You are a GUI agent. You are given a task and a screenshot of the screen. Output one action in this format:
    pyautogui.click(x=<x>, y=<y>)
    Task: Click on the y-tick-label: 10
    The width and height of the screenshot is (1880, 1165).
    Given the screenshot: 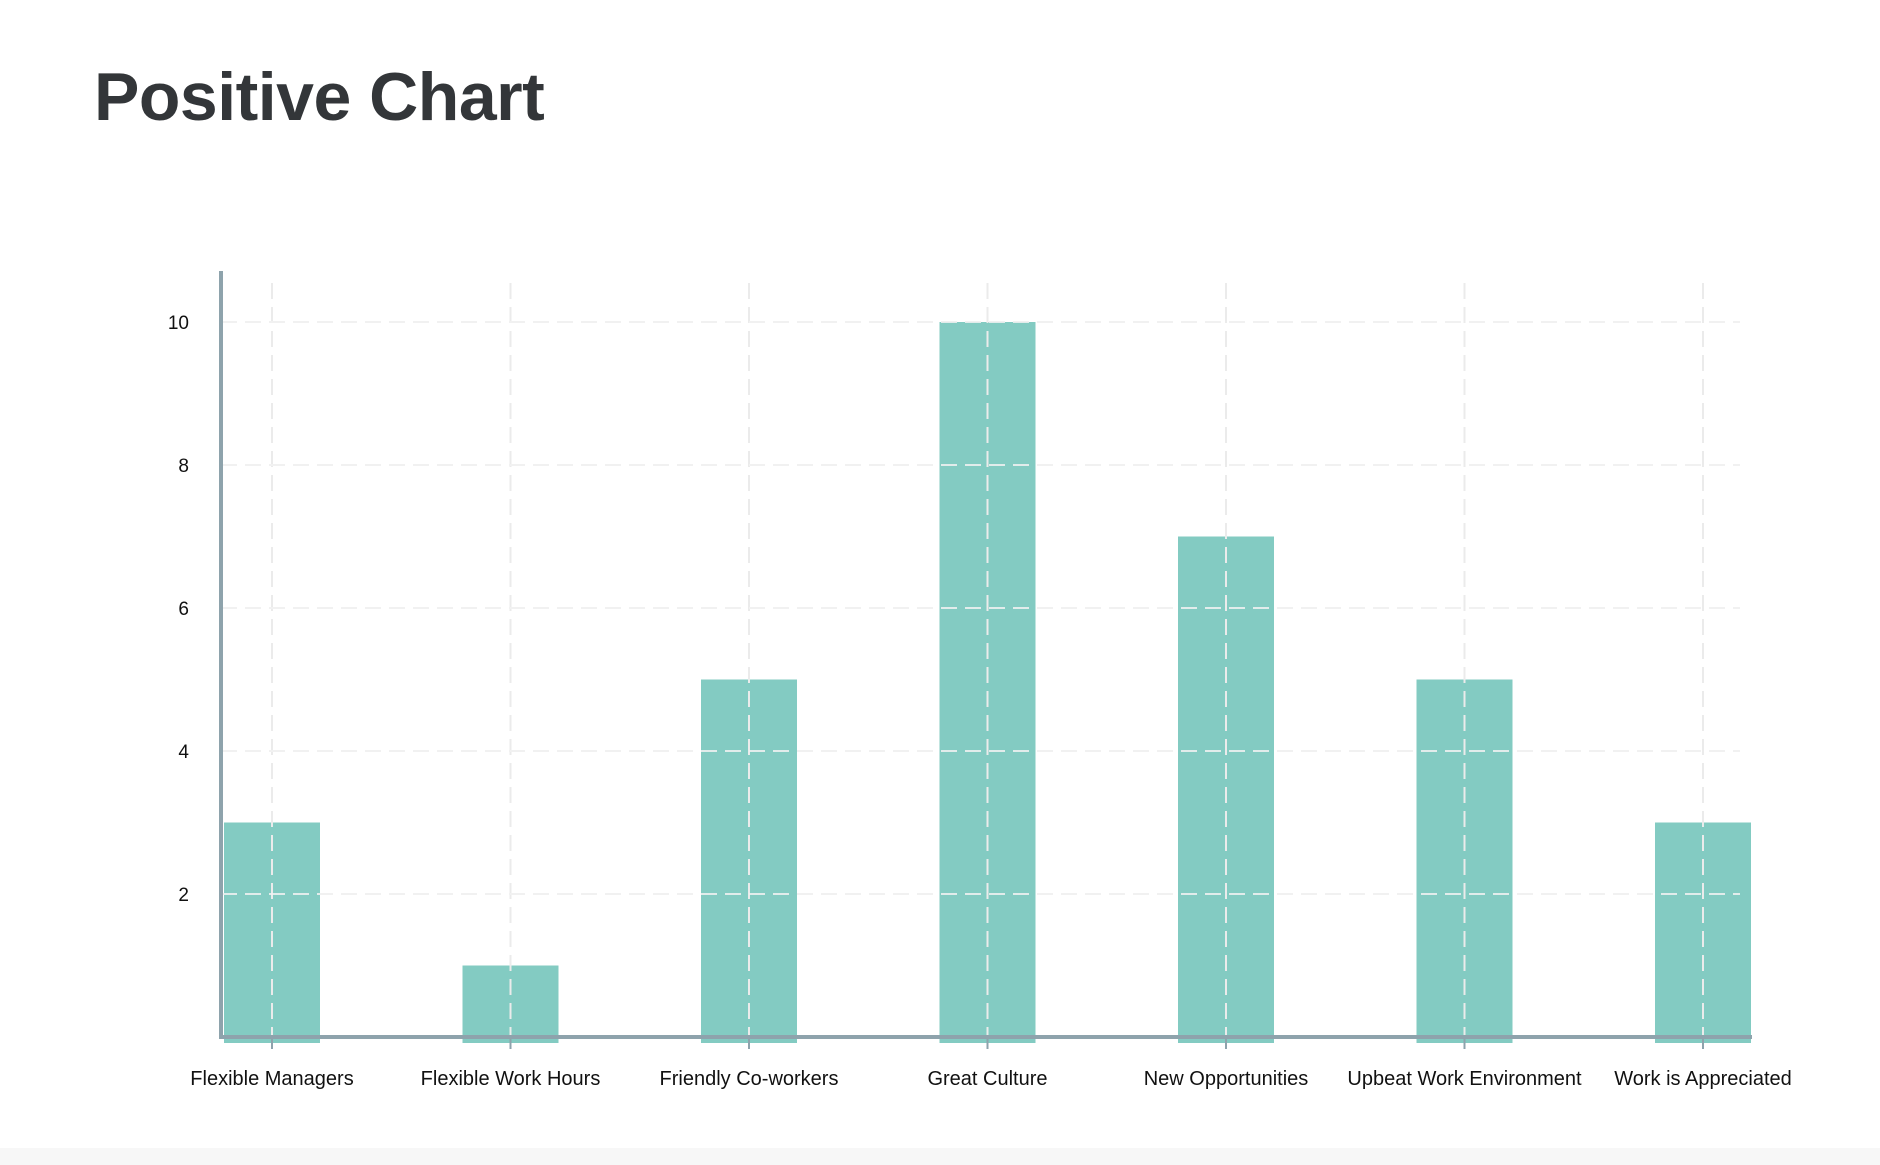 What is the action you would take?
    pyautogui.click(x=178, y=323)
    